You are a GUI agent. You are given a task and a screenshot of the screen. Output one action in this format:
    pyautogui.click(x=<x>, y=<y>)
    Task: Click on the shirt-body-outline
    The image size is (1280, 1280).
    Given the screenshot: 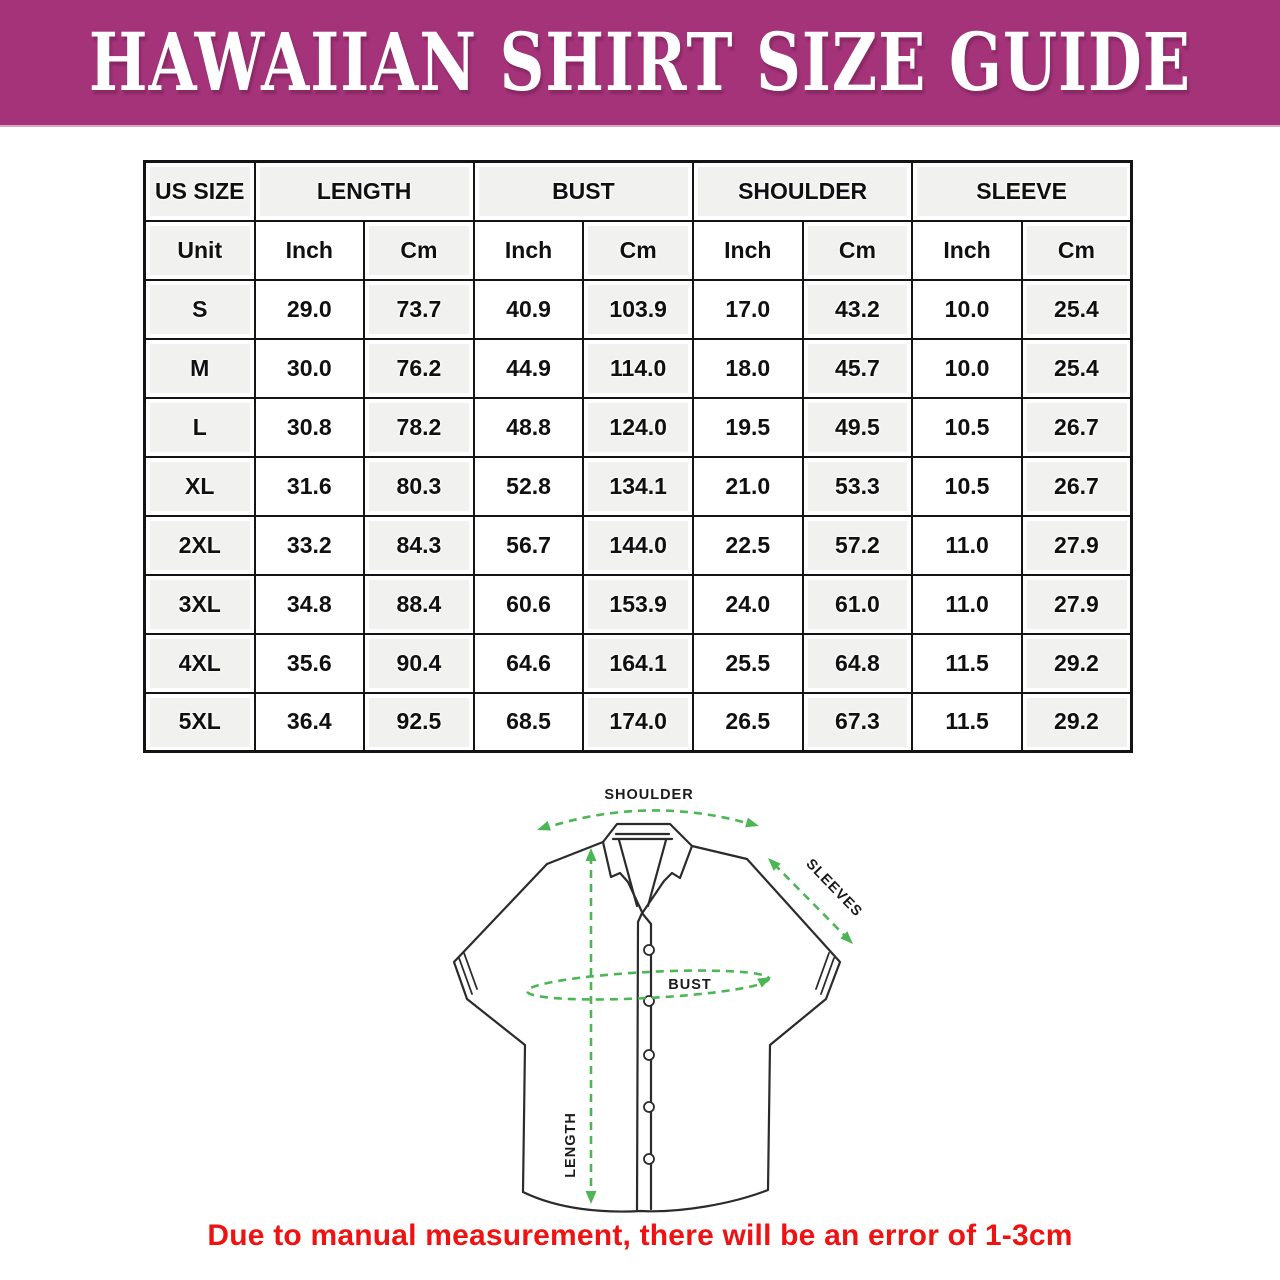 What is the action you would take?
    pyautogui.click(x=647, y=1017)
    